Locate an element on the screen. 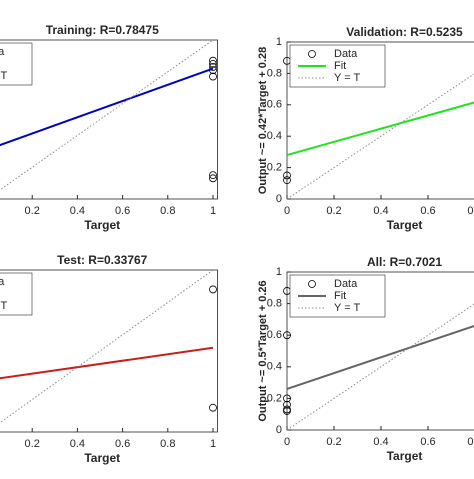  chart-title: Training: R=0.78475 is located at coordinates (102, 30).